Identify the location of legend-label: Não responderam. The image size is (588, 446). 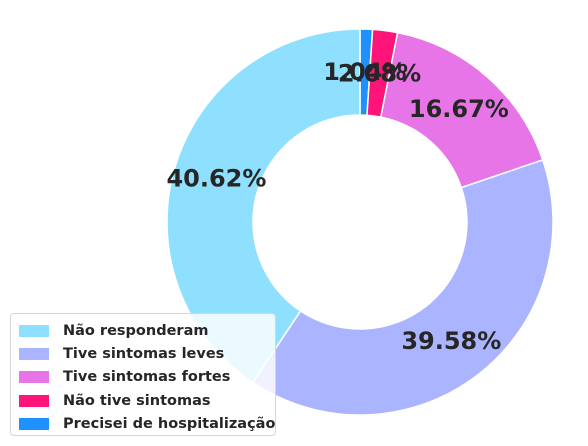
(136, 330).